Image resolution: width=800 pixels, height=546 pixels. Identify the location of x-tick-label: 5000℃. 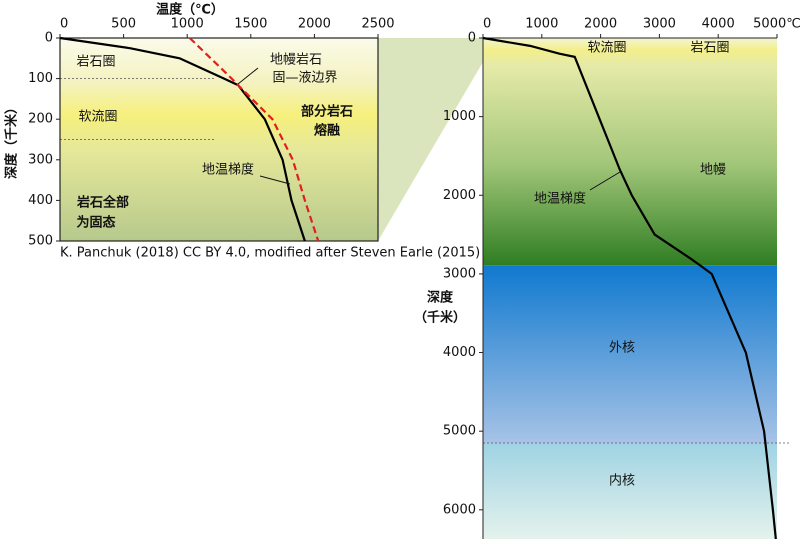
(776, 24).